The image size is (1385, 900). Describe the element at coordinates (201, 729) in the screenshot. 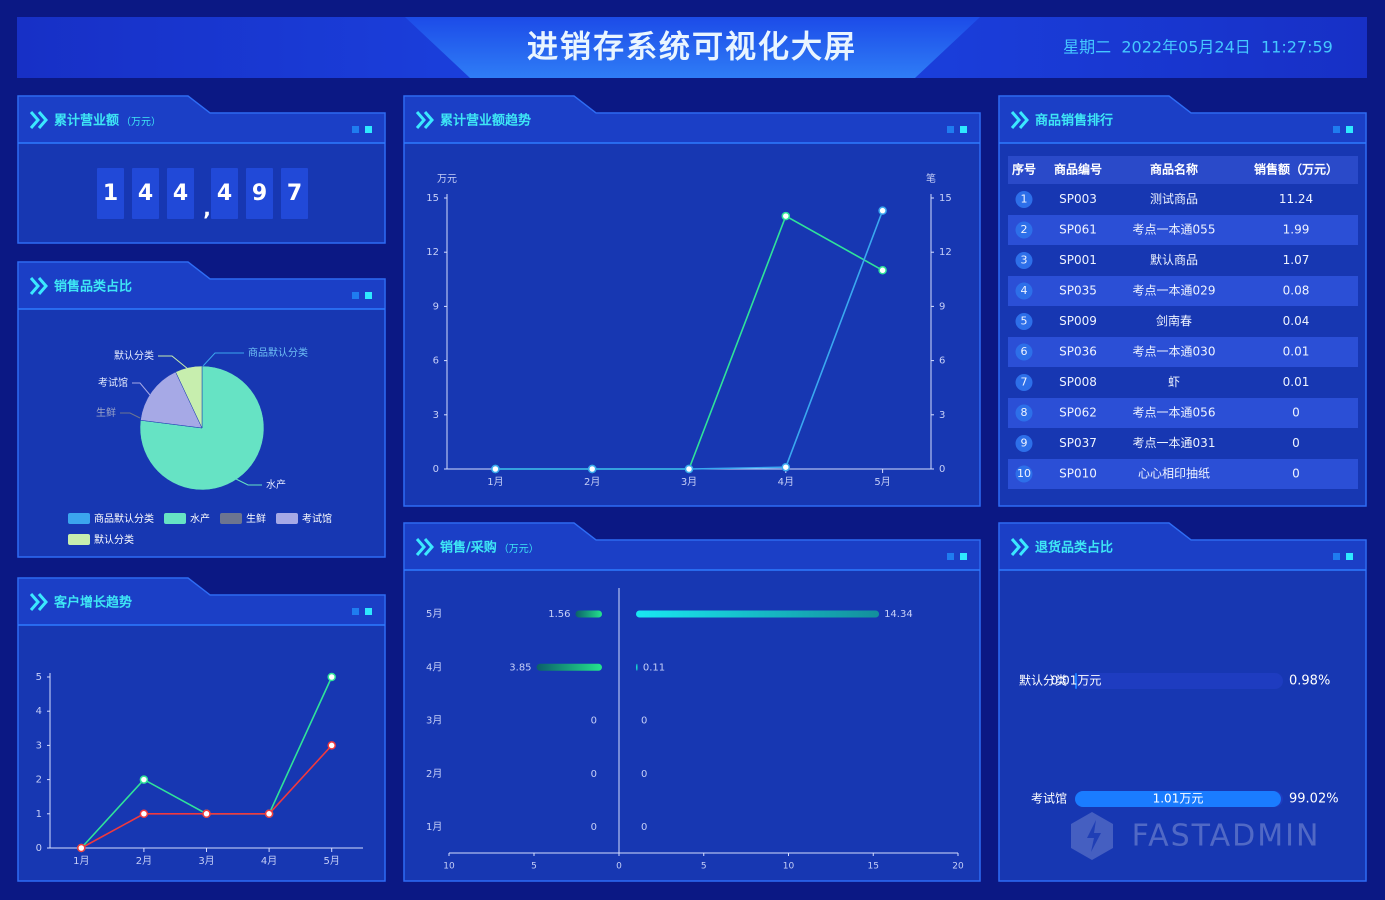

I see `panel-frame` at that location.